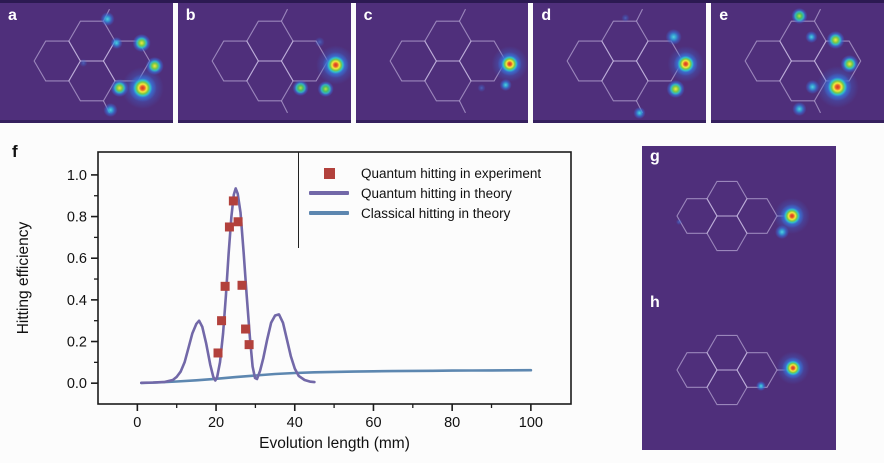  I want to click on legend-marker-experiment, so click(329, 173).